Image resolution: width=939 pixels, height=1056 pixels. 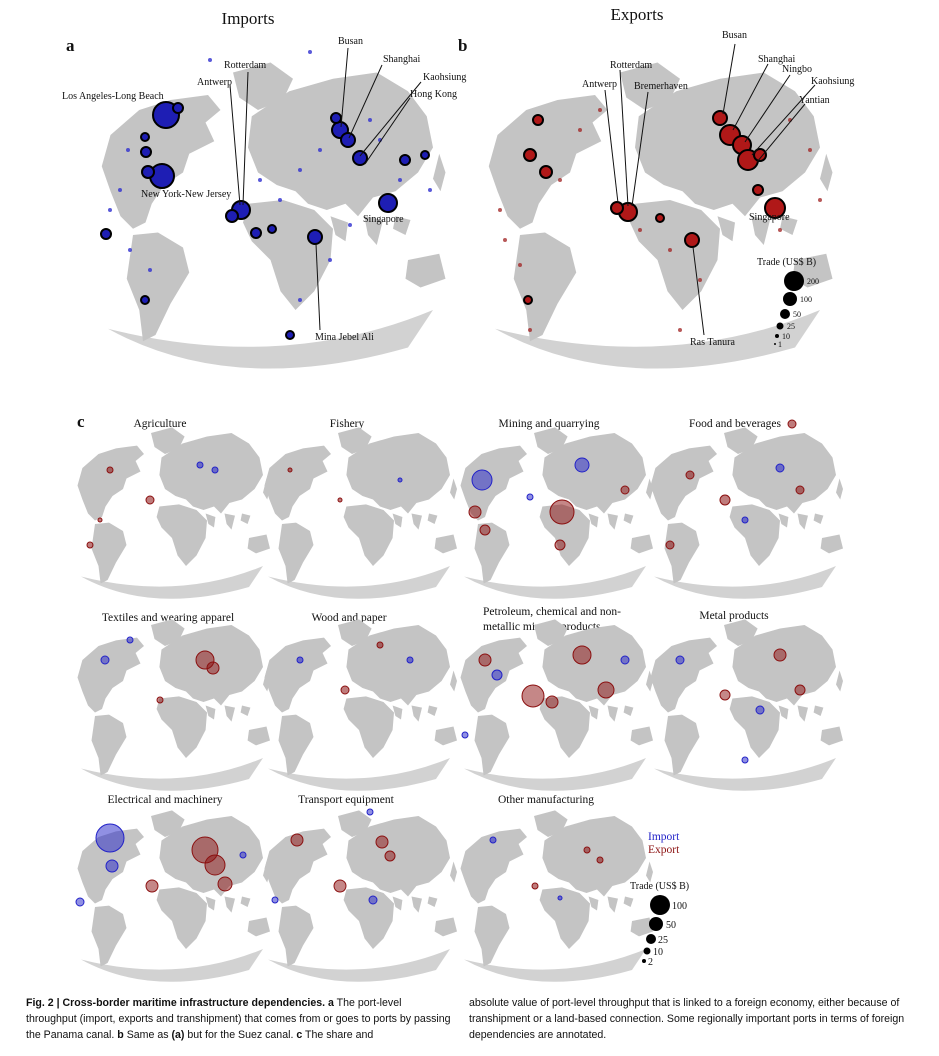 I want to click on port-label: Yantian, so click(x=814, y=100).